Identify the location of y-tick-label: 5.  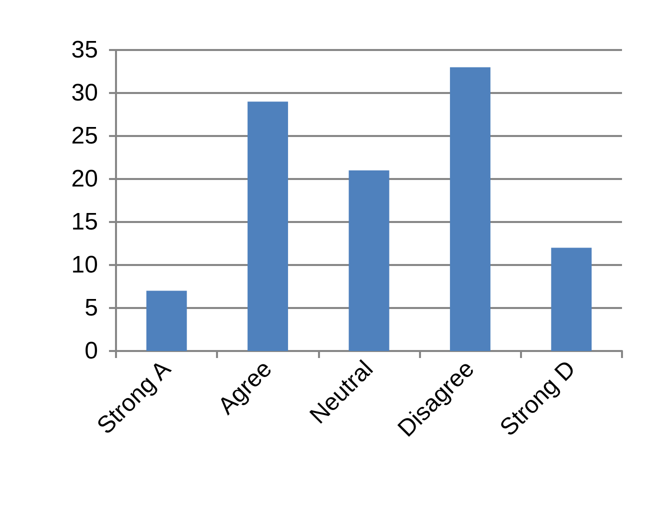
(91, 308).